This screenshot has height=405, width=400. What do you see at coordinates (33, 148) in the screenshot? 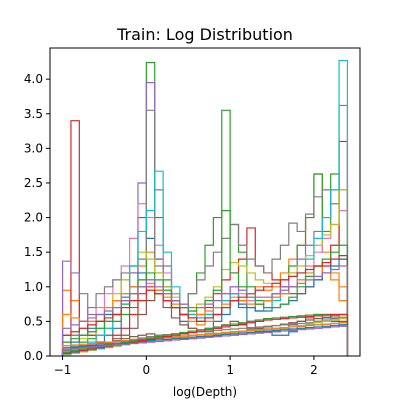
I see `y-tick-label: 3.0` at bounding box center [33, 148].